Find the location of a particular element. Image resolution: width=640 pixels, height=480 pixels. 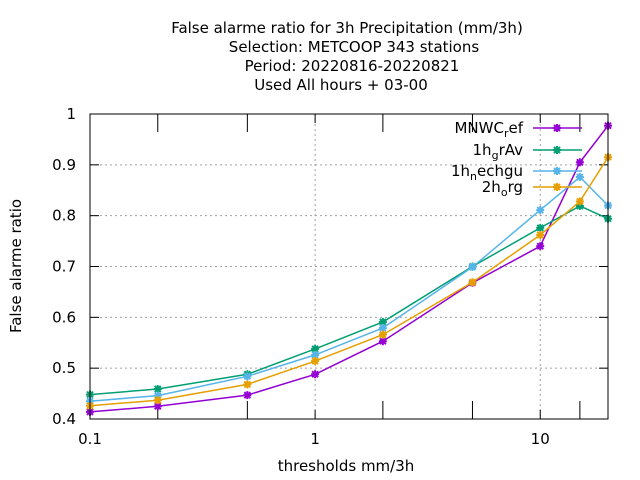

y-tick-label: 0.8 is located at coordinates (64, 216).